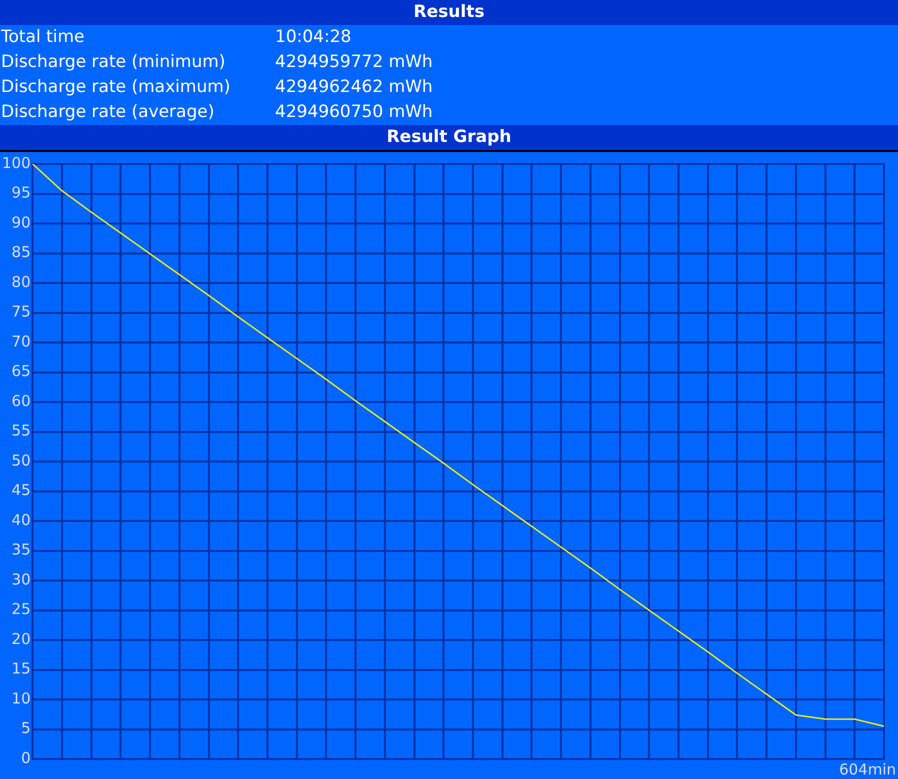  I want to click on y-tick-label: 80, so click(21, 281).